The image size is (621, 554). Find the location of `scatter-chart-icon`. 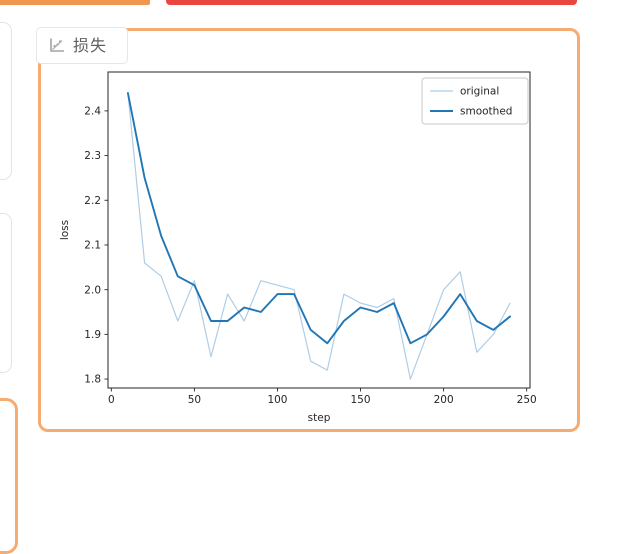

scatter-chart-icon is located at coordinates (56, 45).